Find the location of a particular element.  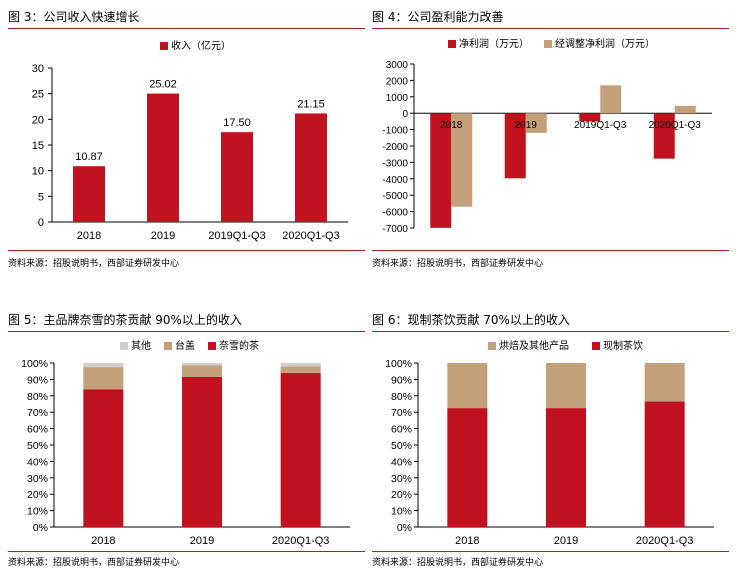

fig4-bar-2020Q1-Q3-s1 is located at coordinates (685, 109).